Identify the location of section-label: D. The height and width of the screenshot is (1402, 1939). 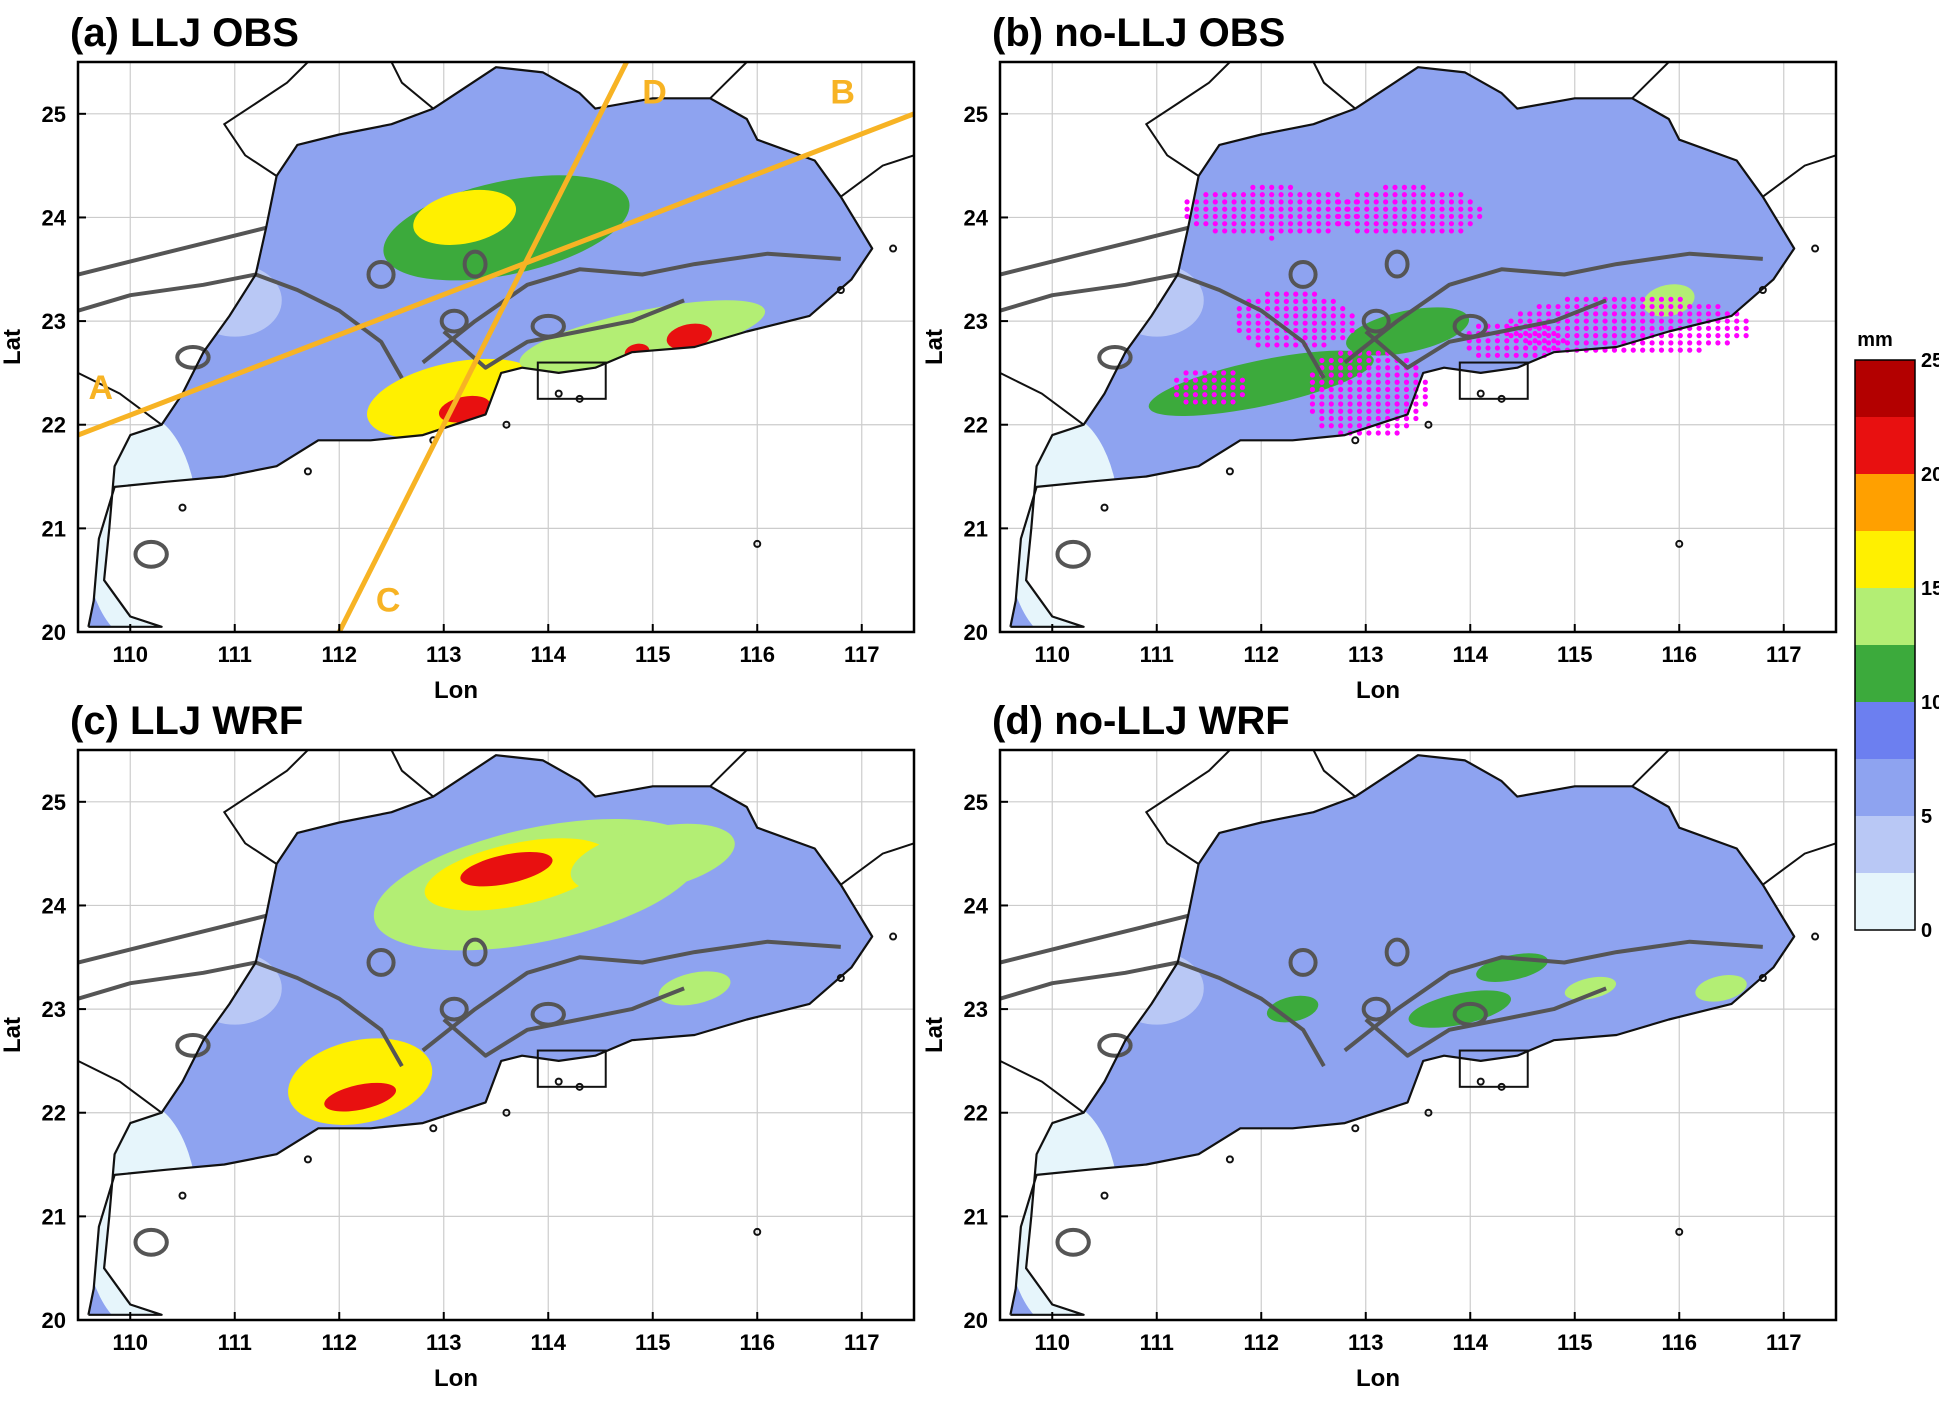
(654, 92).